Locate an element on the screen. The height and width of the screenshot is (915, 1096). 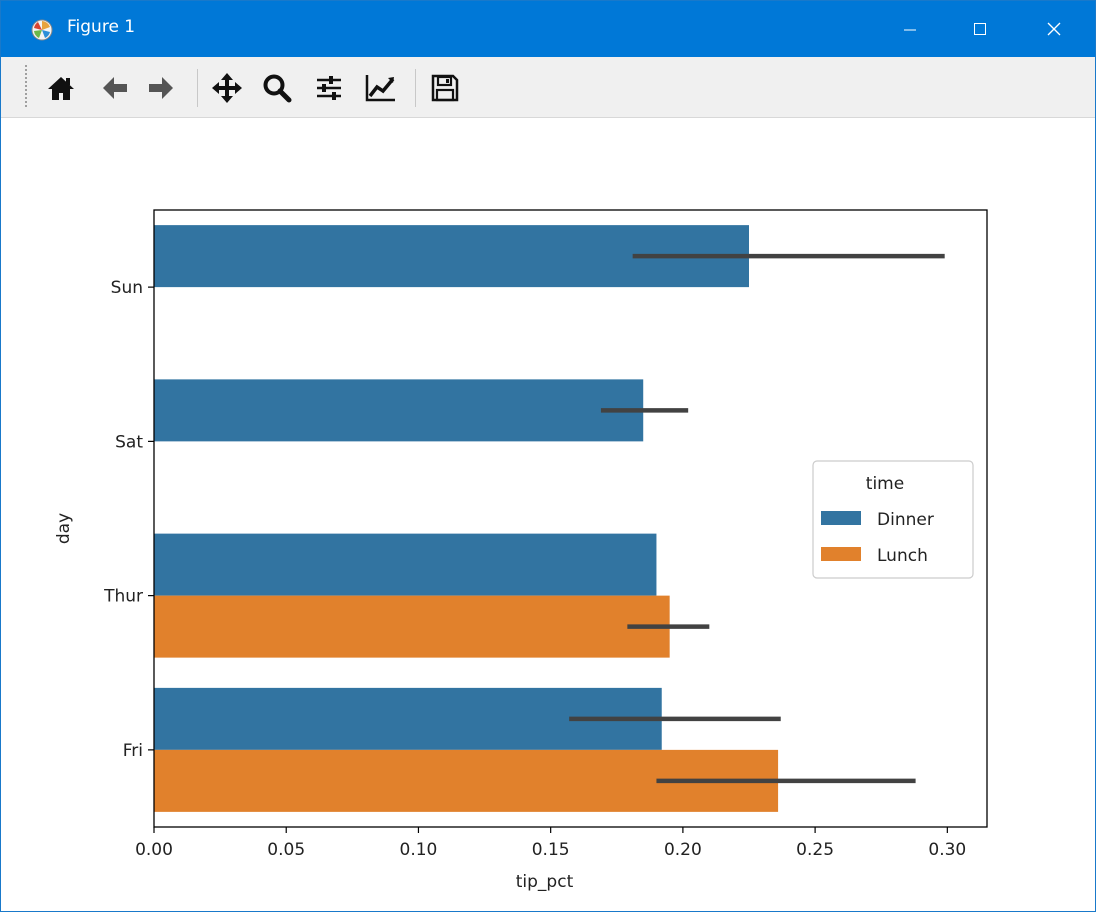
maximize-button is located at coordinates (980, 29).